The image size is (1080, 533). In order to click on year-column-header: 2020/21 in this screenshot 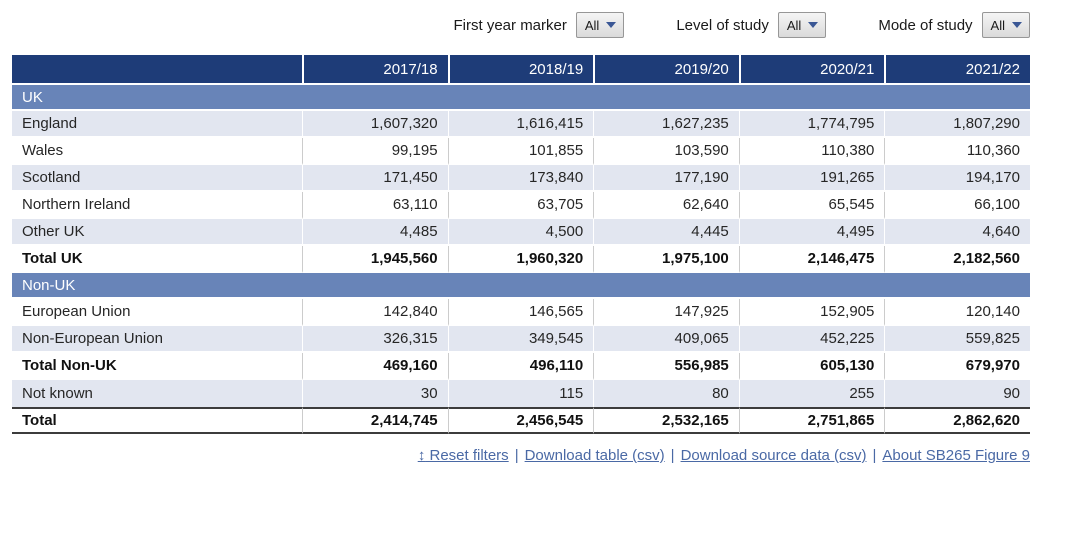, I will do `click(811, 70)`.